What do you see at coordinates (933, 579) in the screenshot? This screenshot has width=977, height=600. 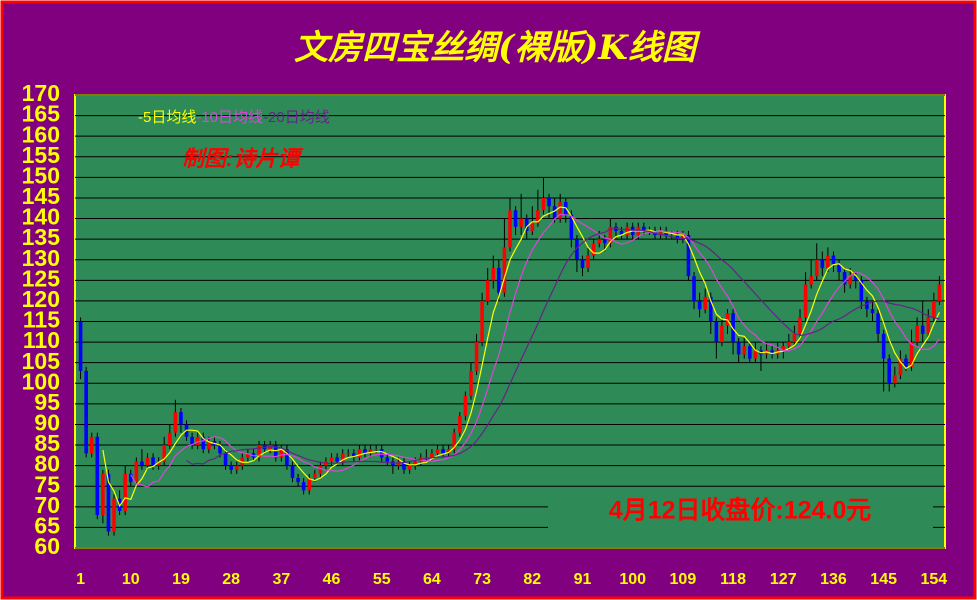 I see `x-tick-label: 154` at bounding box center [933, 579].